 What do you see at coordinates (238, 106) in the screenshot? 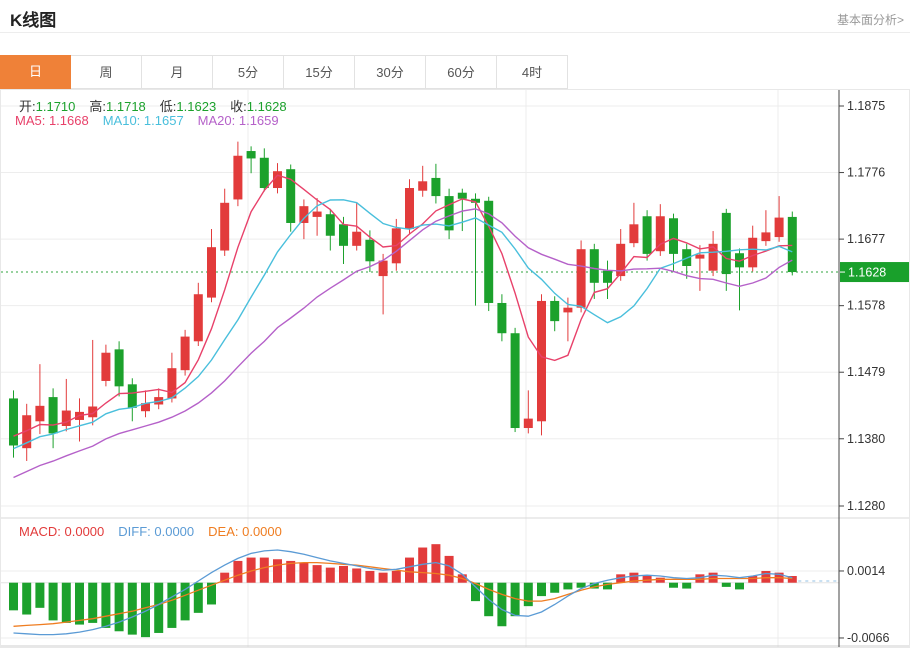
I see `readout-label: 收:` at bounding box center [238, 106].